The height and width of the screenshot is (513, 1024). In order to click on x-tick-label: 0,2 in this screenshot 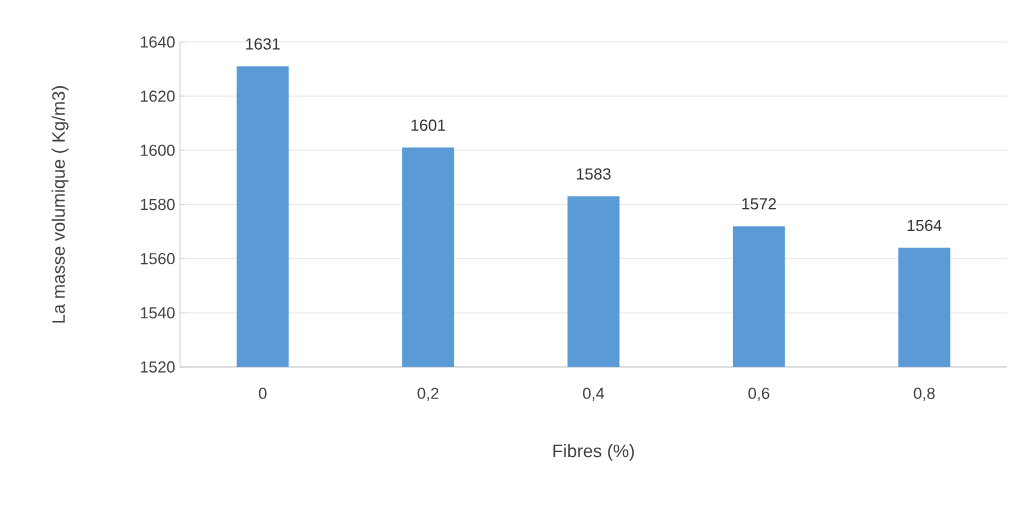, I will do `click(428, 394)`.